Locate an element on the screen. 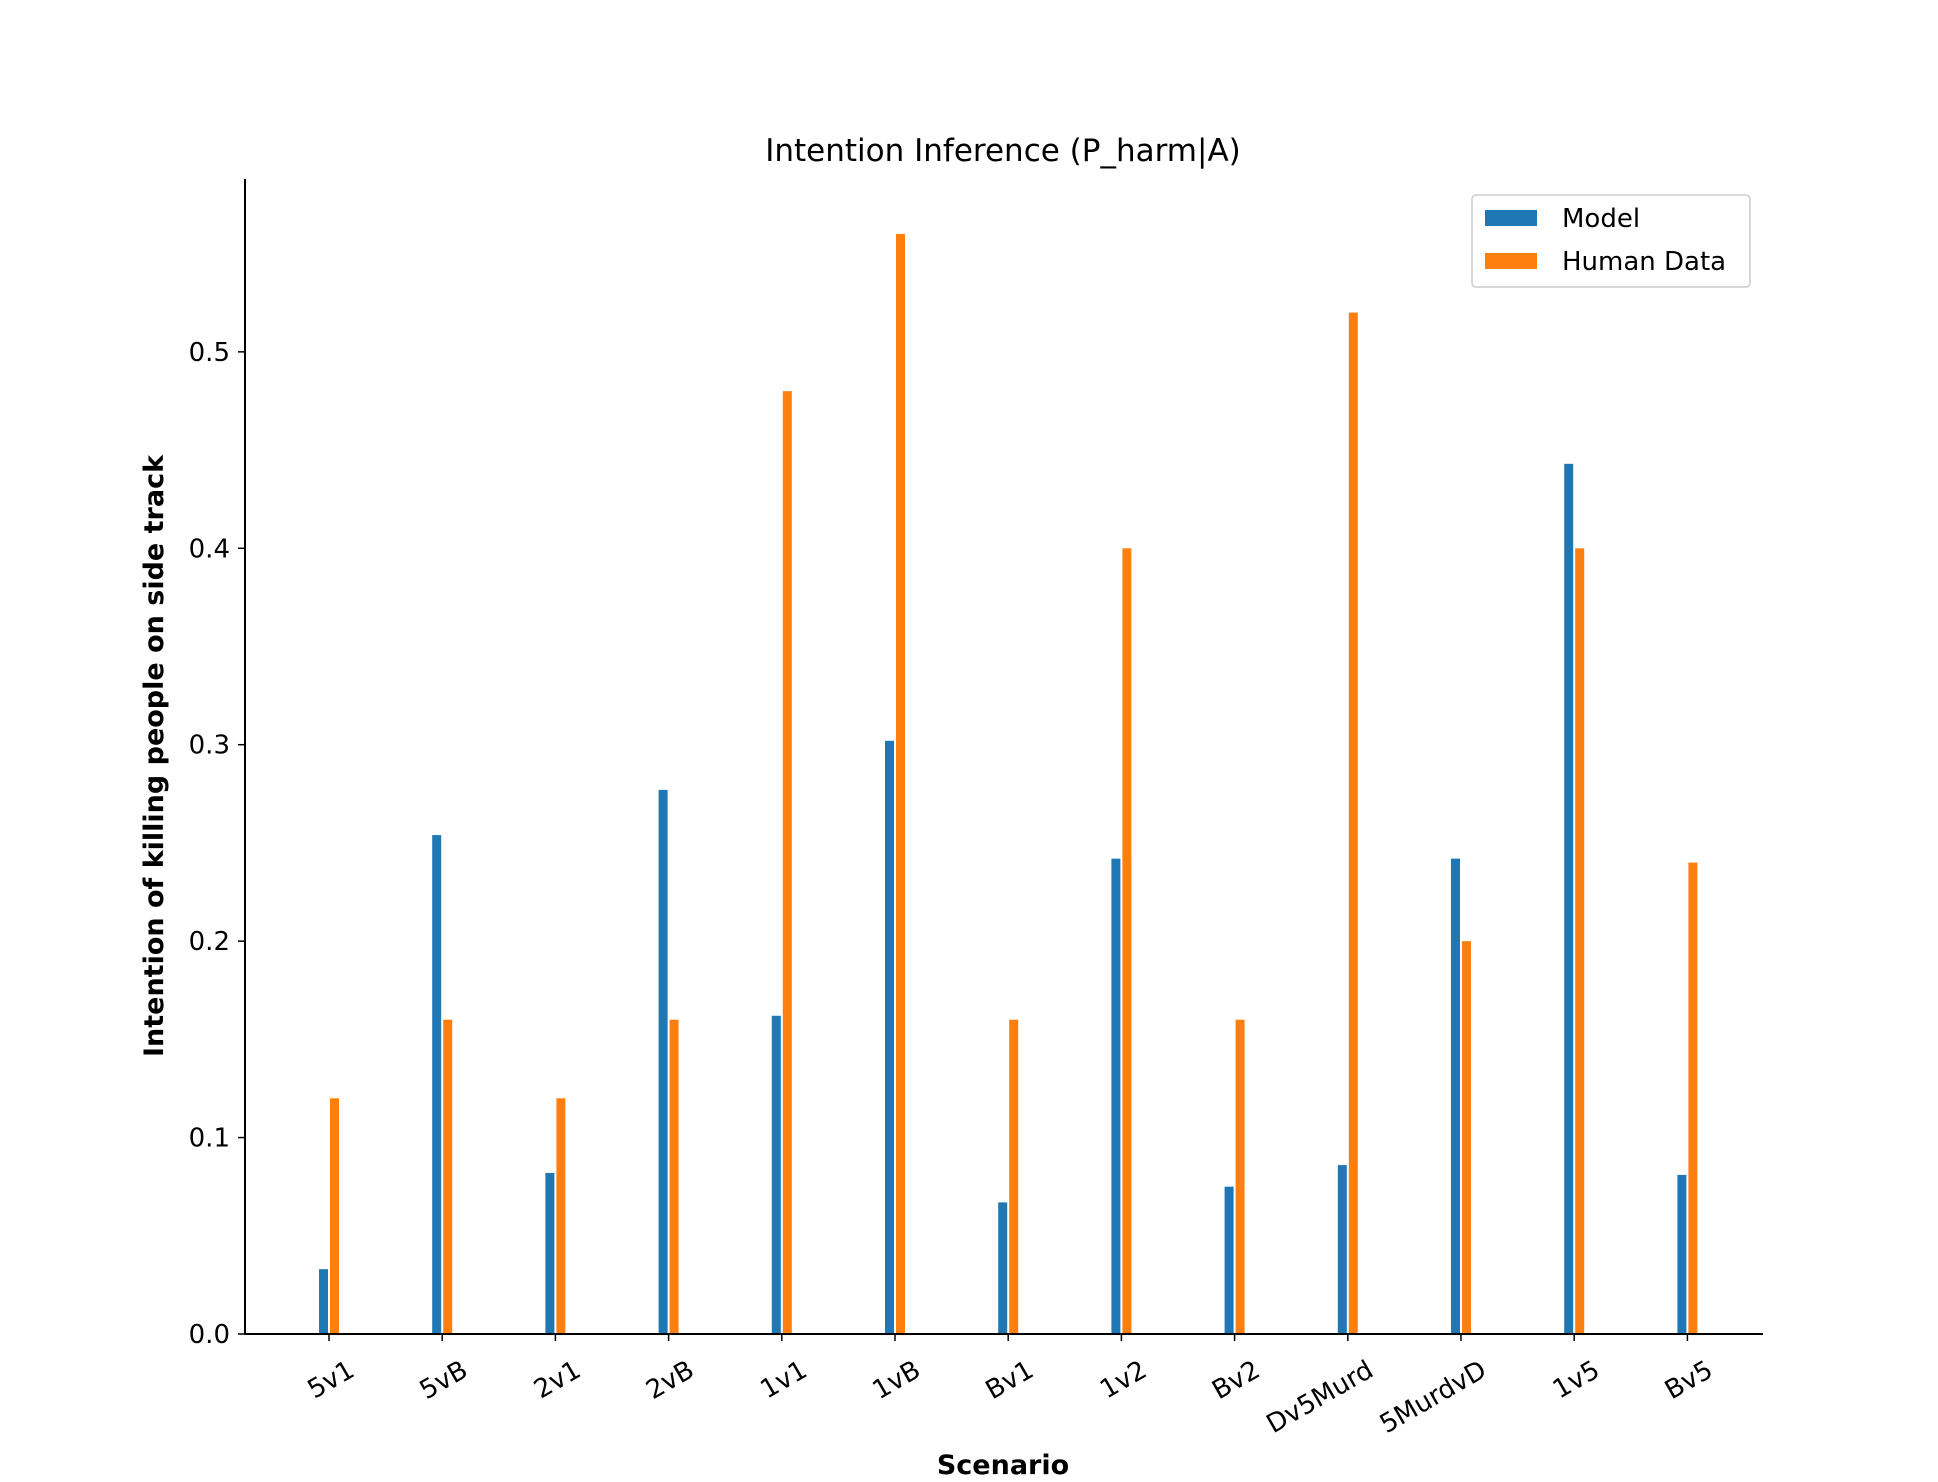 The image size is (1938, 1482). legend: Model Human Data is located at coordinates (1611, 241).